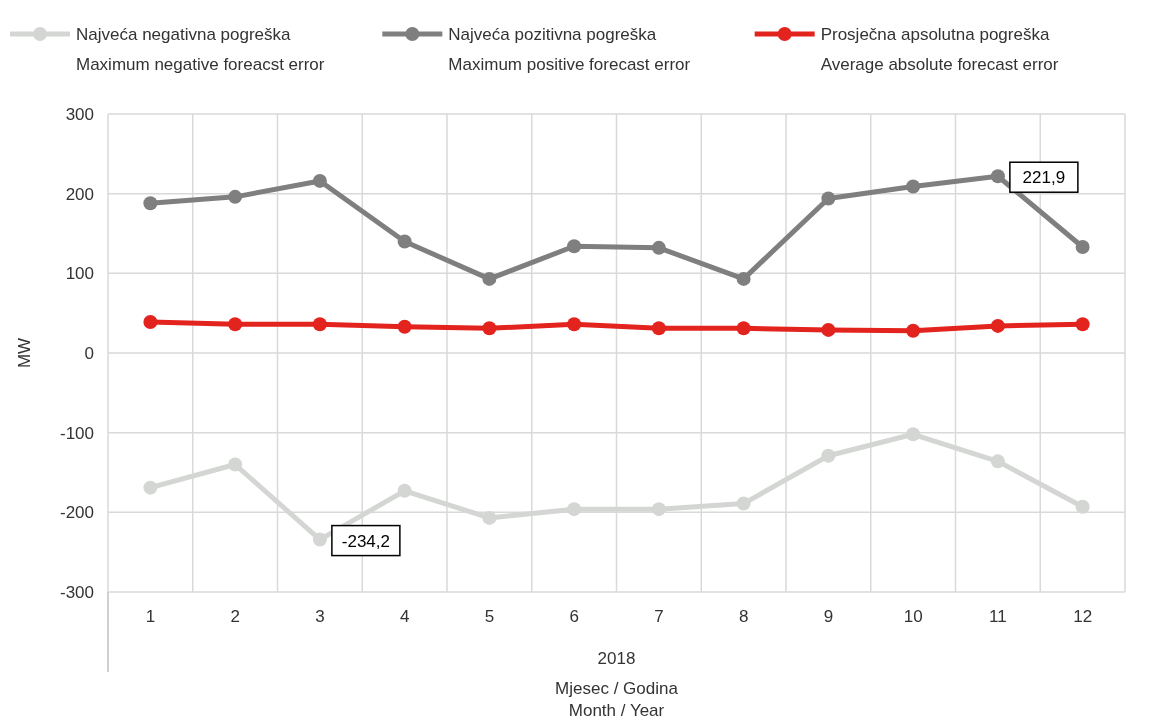 This screenshot has height=722, width=1153. Describe the element at coordinates (404, 616) in the screenshot. I see `x-tick-label: 4` at that location.